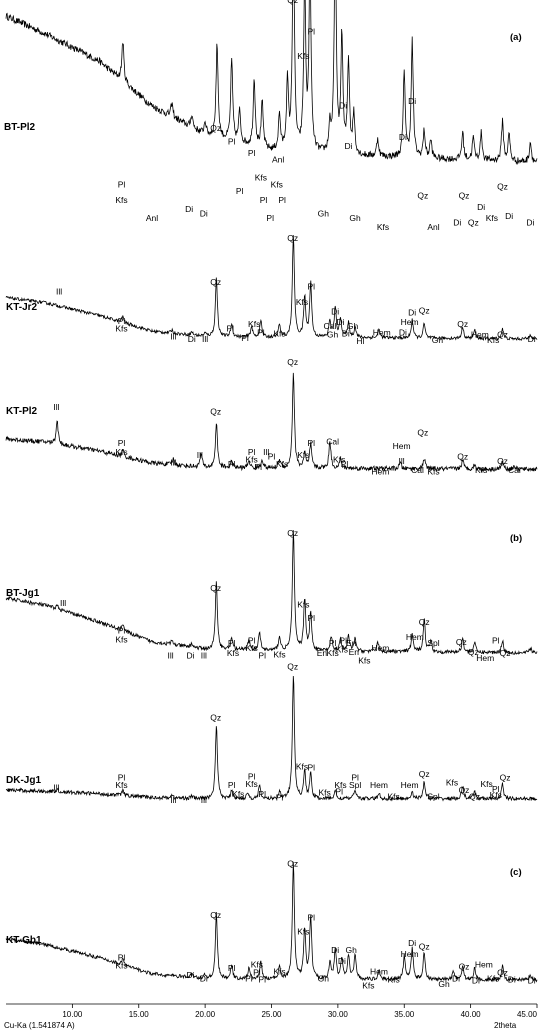  What do you see at coordinates (271, 738) in the screenshot?
I see `trace-dk-jg1` at bounding box center [271, 738].